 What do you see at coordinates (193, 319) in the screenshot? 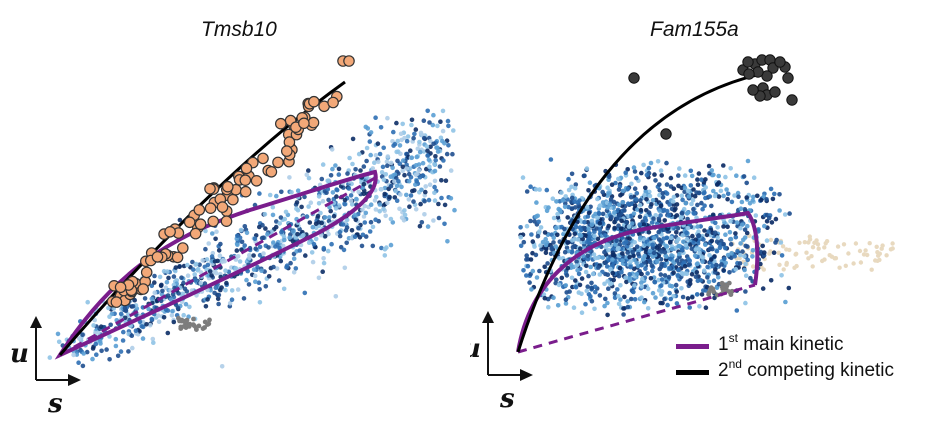
I see `gray-cell-point` at bounding box center [193, 319].